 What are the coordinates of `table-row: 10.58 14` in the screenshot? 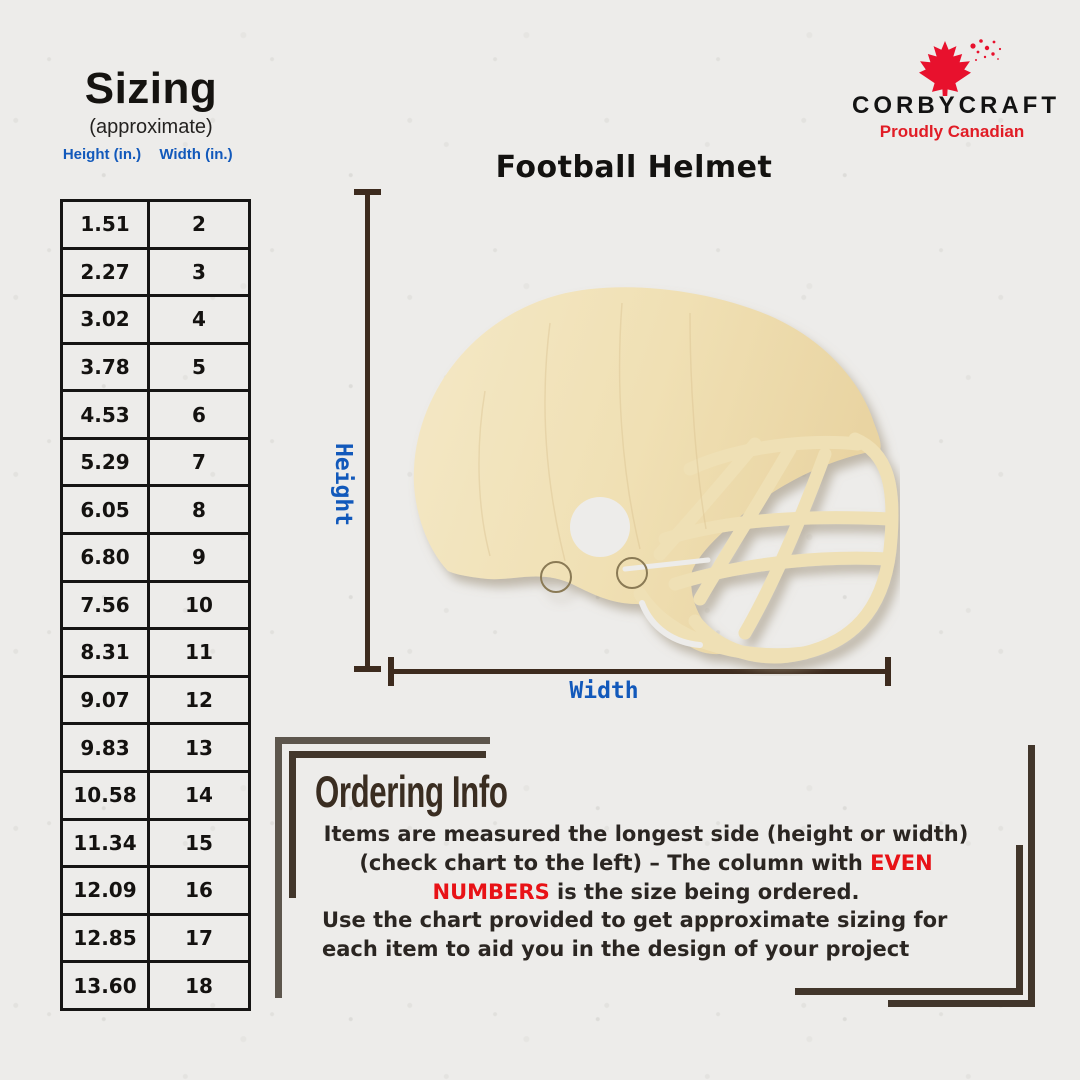 It's located at (155, 795).